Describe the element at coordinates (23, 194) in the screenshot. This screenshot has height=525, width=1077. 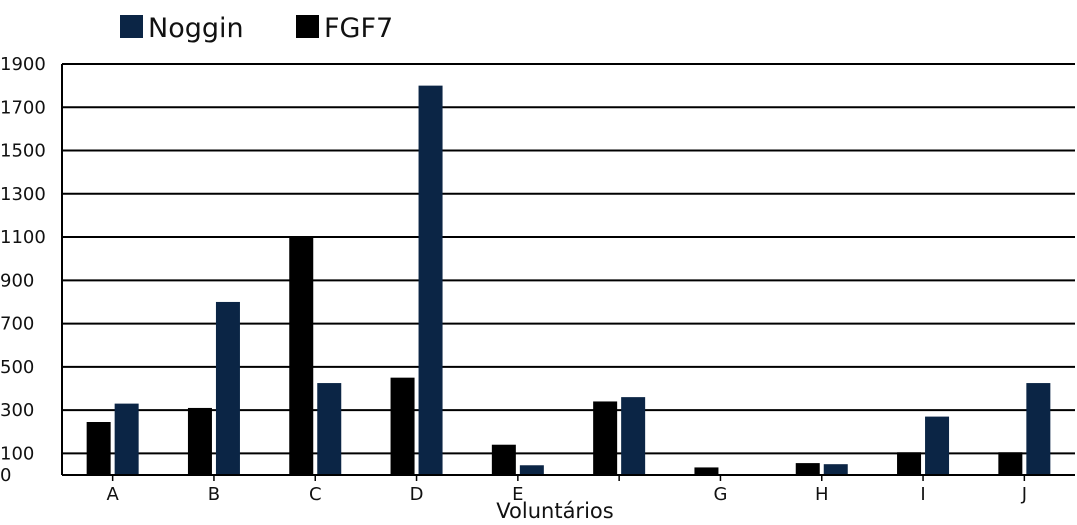
I see `y-tick-label-1300: 1300` at that location.